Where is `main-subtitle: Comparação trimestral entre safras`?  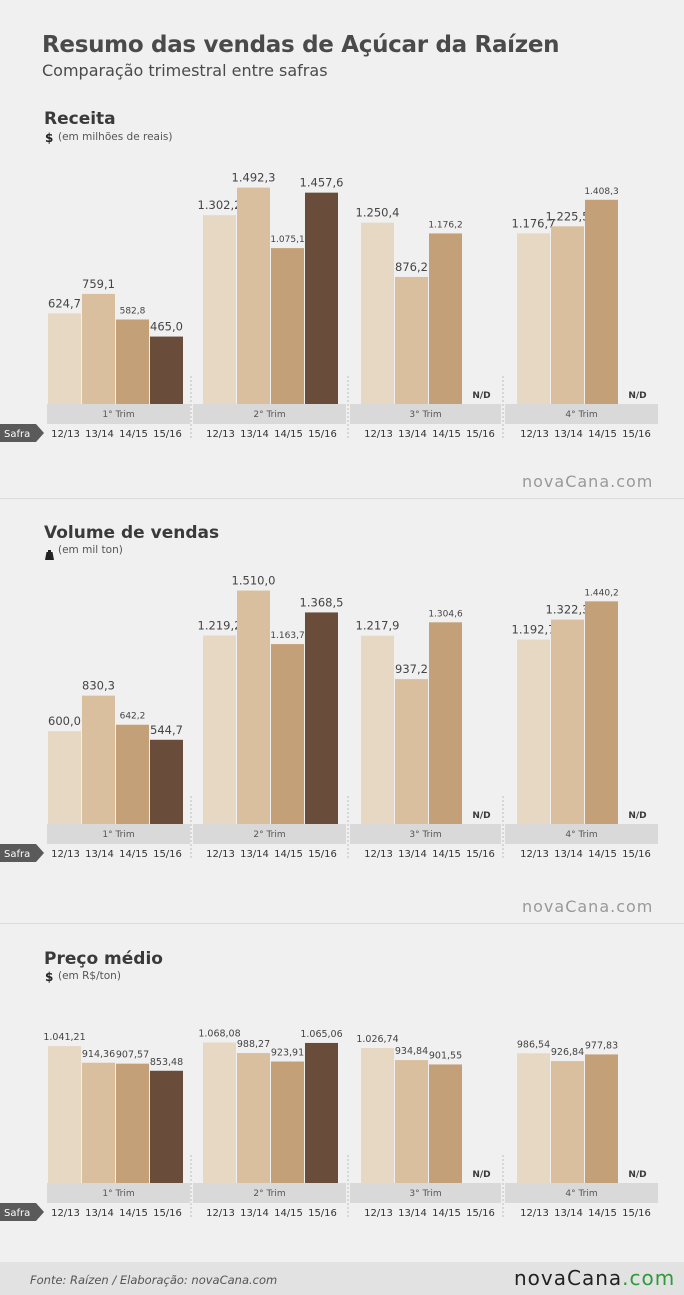 main-subtitle: Comparação trimestral entre safras is located at coordinates (185, 70).